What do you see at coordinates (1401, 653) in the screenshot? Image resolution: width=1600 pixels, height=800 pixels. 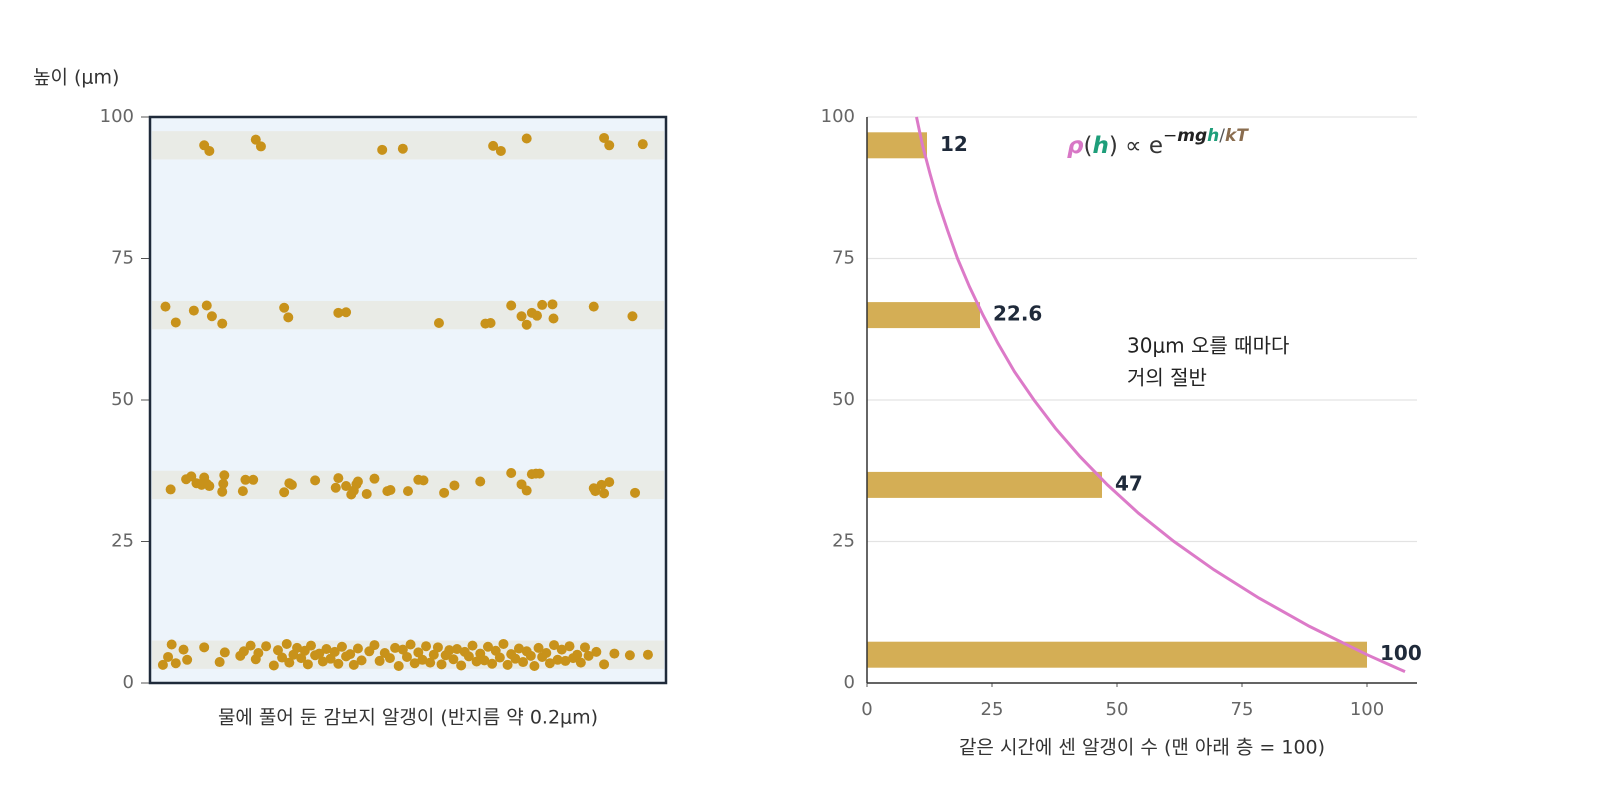 I see `value-label: 100` at bounding box center [1401, 653].